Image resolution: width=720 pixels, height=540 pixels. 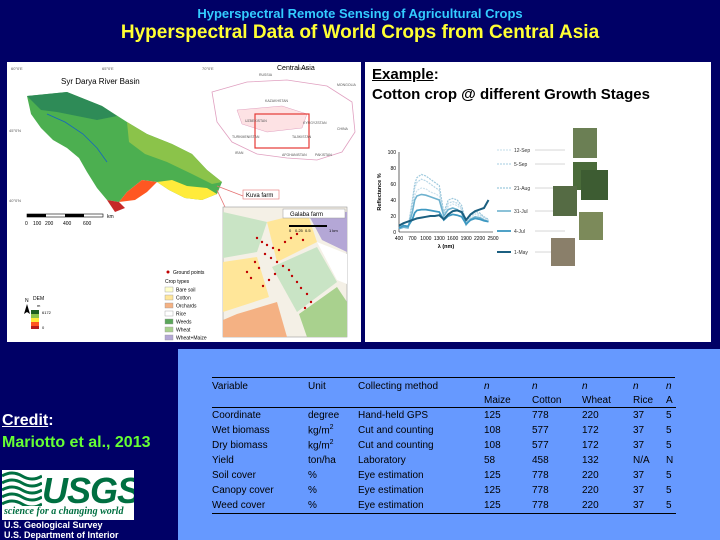 What do you see at coordinates (479, 239) in the screenshot?
I see `x-tick-label: 2200` at bounding box center [479, 239].